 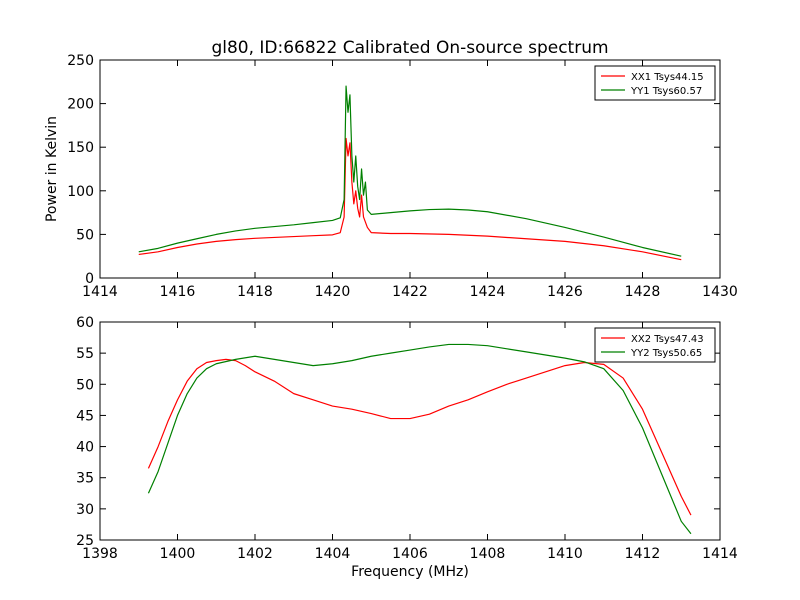 What do you see at coordinates (85, 479) in the screenshot?
I see `y-tick-label: 35` at bounding box center [85, 479].